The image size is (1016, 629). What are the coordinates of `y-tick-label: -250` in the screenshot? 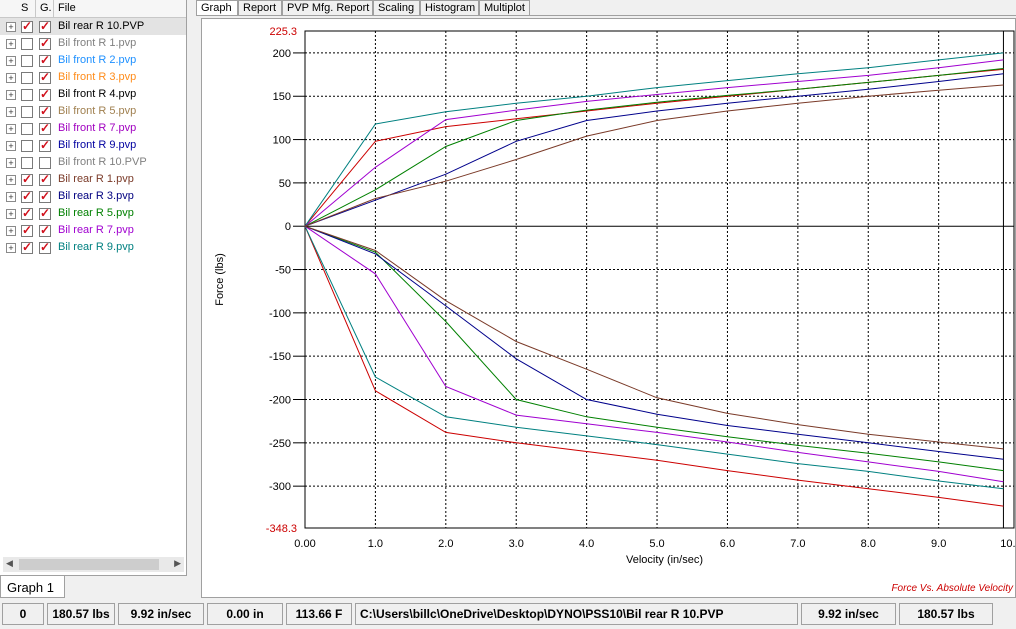 It's located at (280, 444).